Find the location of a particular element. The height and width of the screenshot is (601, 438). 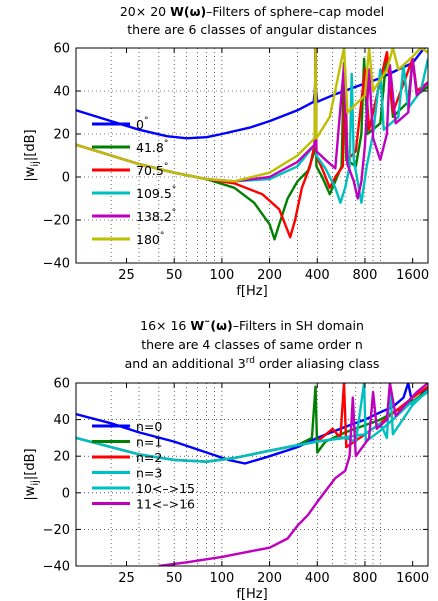

legend-label-2: n=1 is located at coordinates (149, 442).